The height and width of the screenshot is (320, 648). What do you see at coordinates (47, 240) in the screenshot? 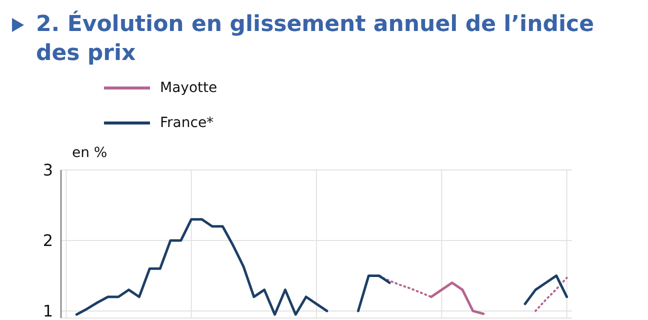
I see `y-tick-label: 2` at bounding box center [47, 240].